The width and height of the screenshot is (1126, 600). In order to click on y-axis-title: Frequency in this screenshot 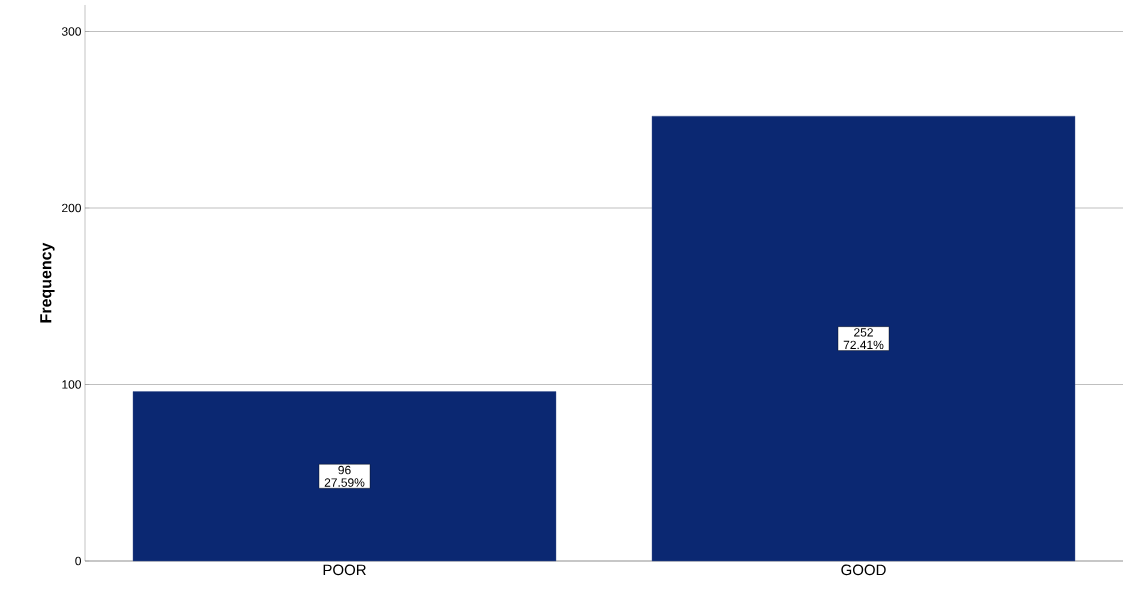, I will do `click(47, 282)`.